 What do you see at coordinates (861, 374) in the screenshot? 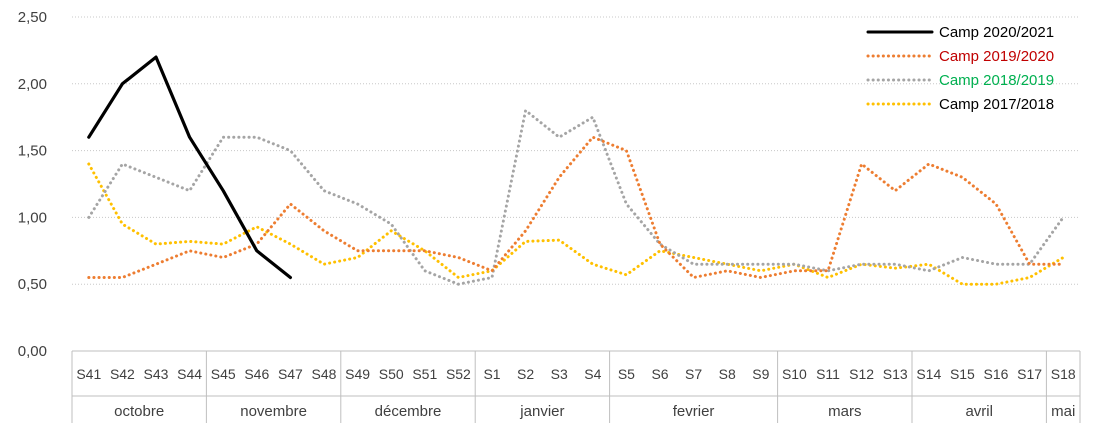
I see `x-tick-label: S12` at bounding box center [861, 374].